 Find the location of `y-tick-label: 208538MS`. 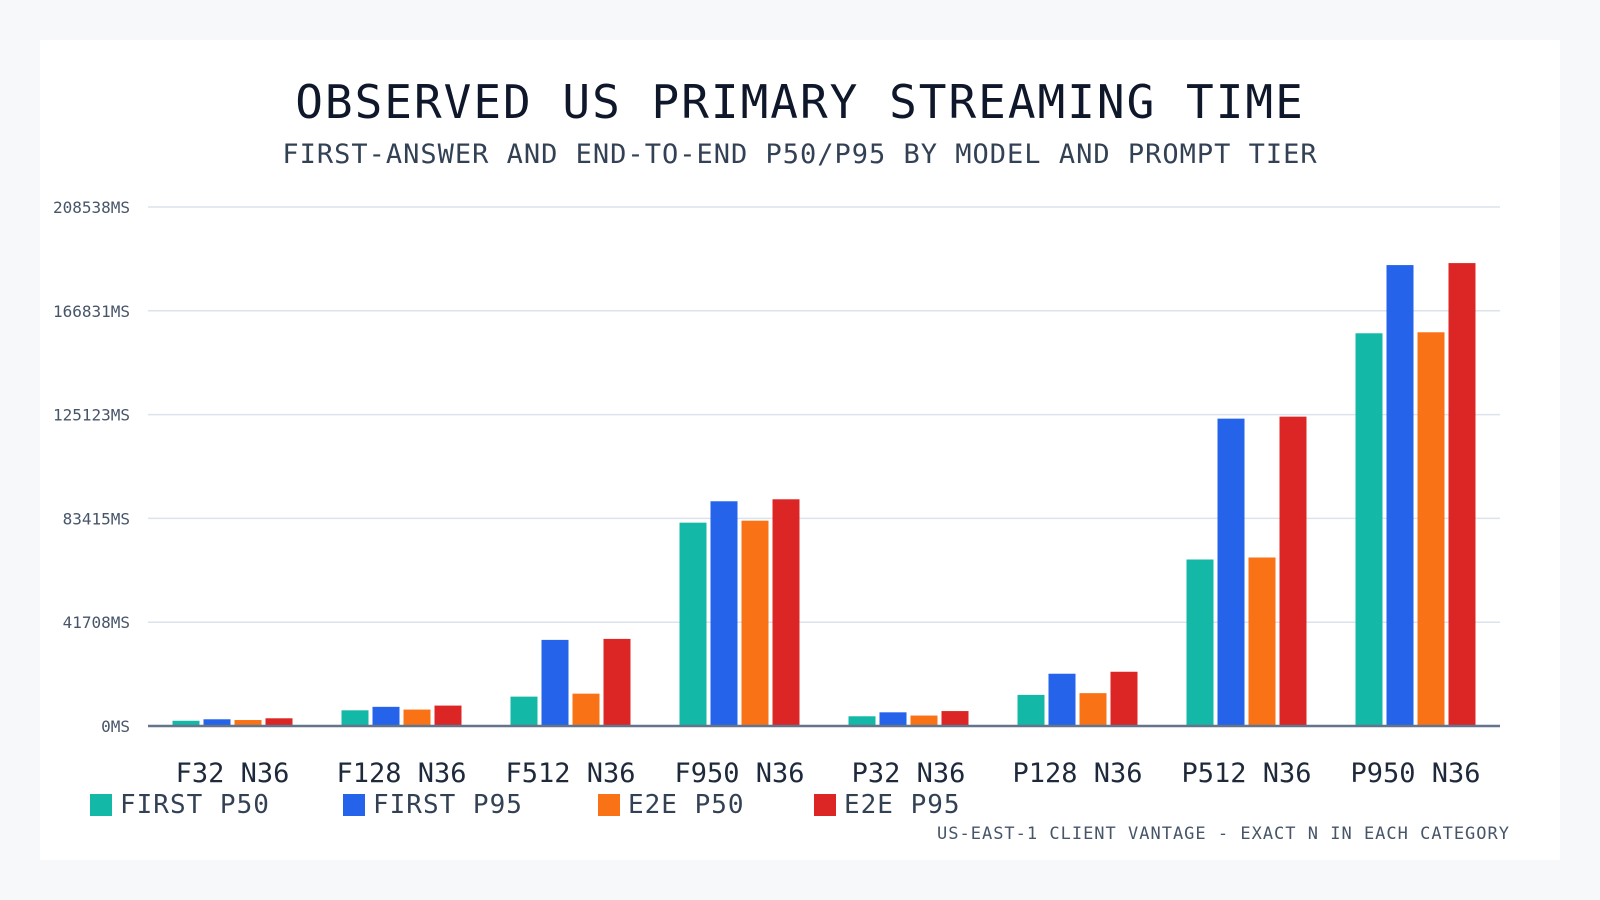

y-tick-label: 208538MS is located at coordinates (91, 207).